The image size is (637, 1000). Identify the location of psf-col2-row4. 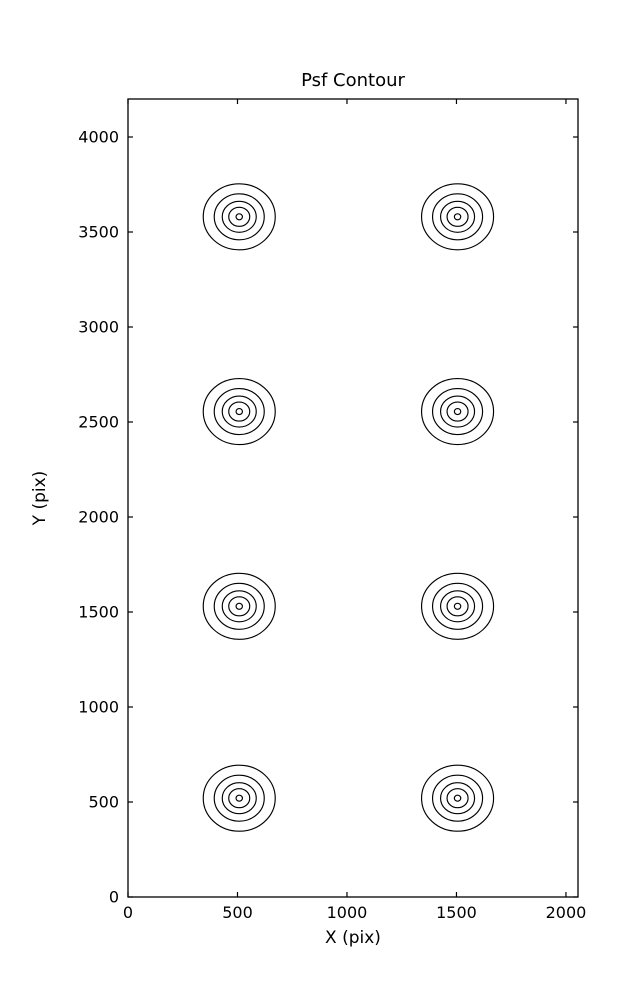
(457, 798).